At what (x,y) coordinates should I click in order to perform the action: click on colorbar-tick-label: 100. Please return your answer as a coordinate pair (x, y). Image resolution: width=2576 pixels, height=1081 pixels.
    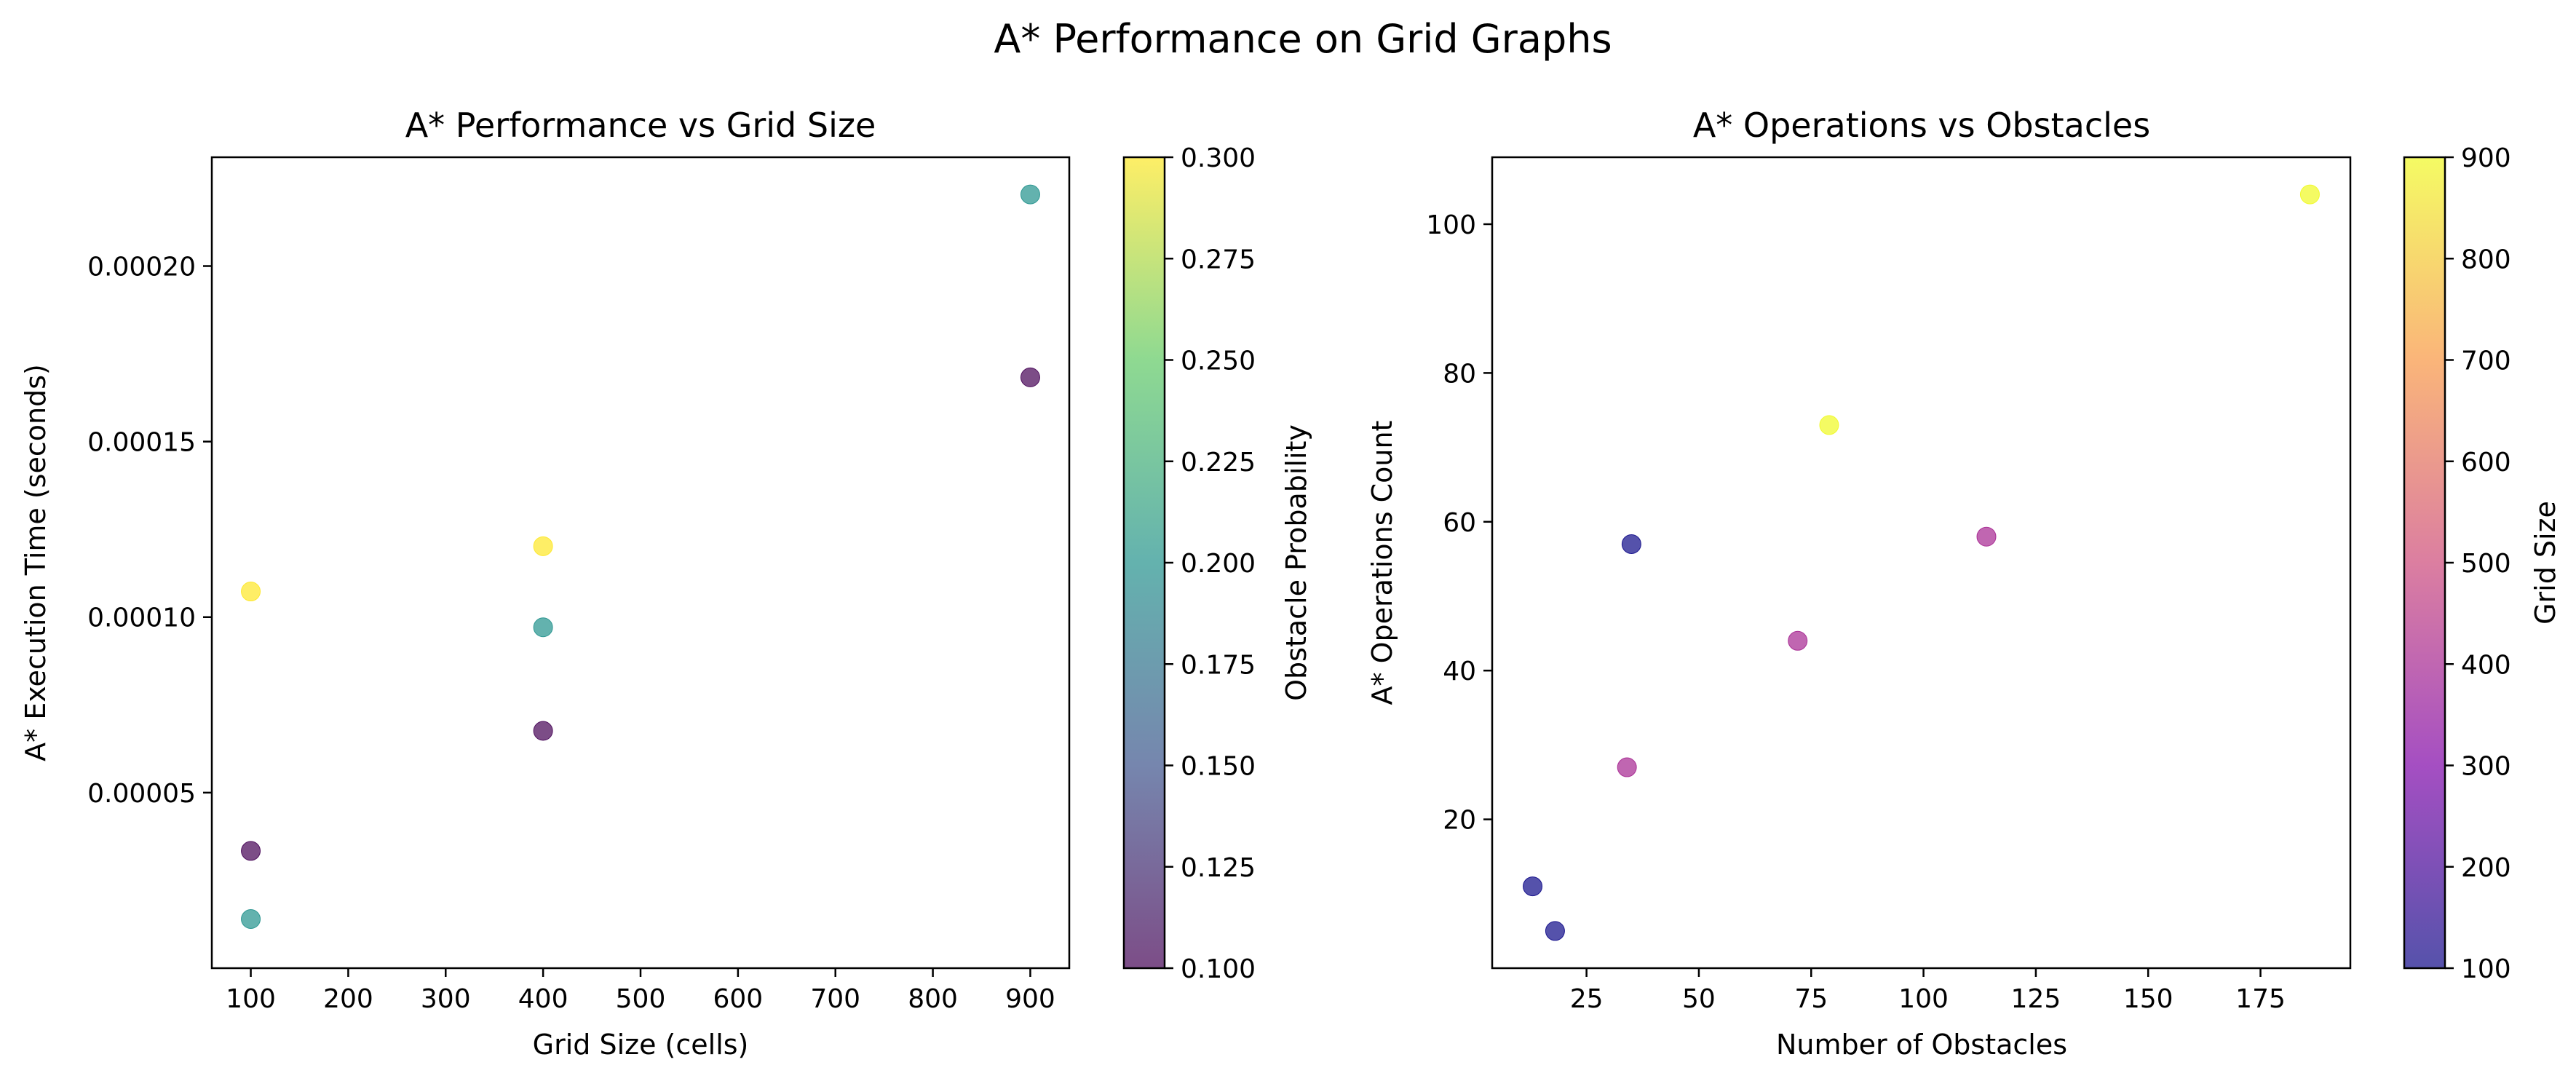
    Looking at the image, I should click on (2486, 969).